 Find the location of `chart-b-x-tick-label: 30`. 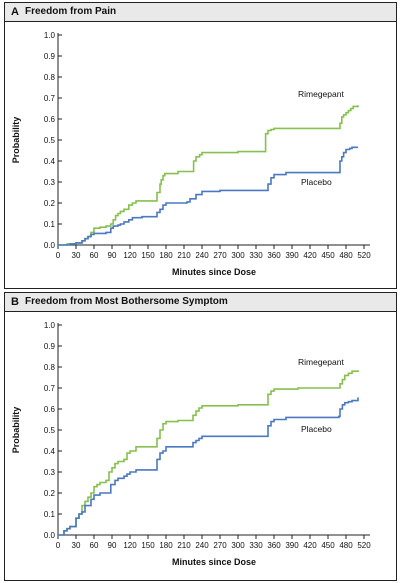

chart-b-x-tick-label: 30 is located at coordinates (76, 545).